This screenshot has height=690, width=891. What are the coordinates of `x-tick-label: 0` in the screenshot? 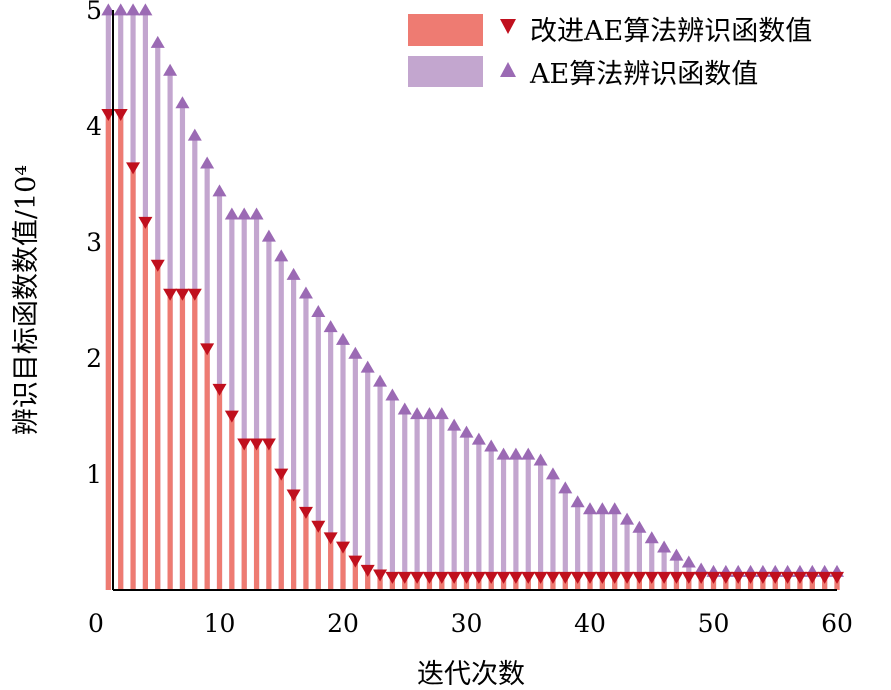 It's located at (96, 623).